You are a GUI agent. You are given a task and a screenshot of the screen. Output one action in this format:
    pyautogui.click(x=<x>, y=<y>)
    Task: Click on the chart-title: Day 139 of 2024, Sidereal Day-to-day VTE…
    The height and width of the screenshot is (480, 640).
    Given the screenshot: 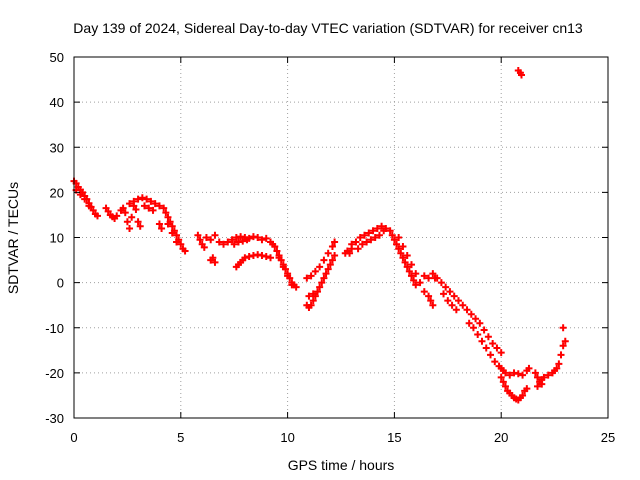 What is the action you would take?
    pyautogui.click(x=328, y=28)
    